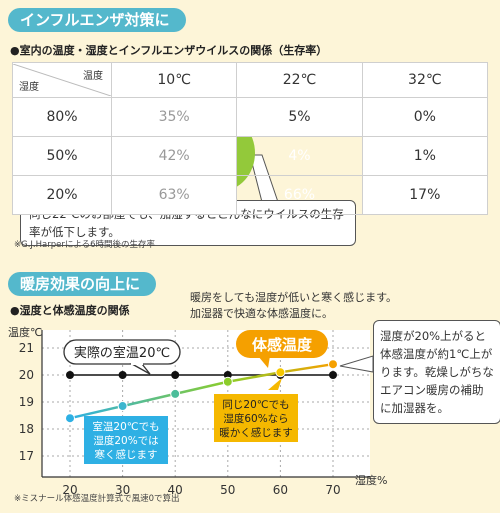  What do you see at coordinates (255, 418) in the screenshot?
I see `high-humidity-line: 湿度60%なら` at bounding box center [255, 418].